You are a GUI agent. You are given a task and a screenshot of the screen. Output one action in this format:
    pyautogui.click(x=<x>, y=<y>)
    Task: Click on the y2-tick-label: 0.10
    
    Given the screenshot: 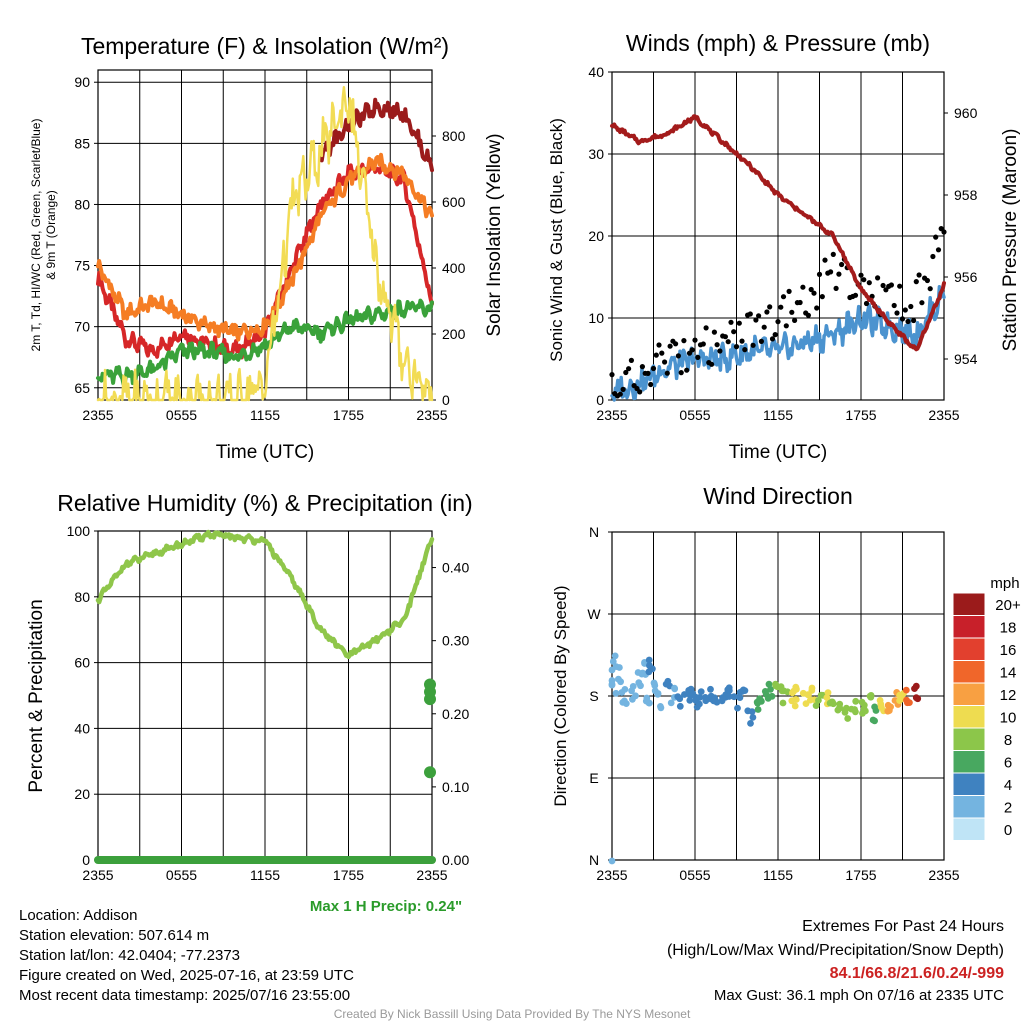 What is the action you would take?
    pyautogui.click(x=455, y=787)
    